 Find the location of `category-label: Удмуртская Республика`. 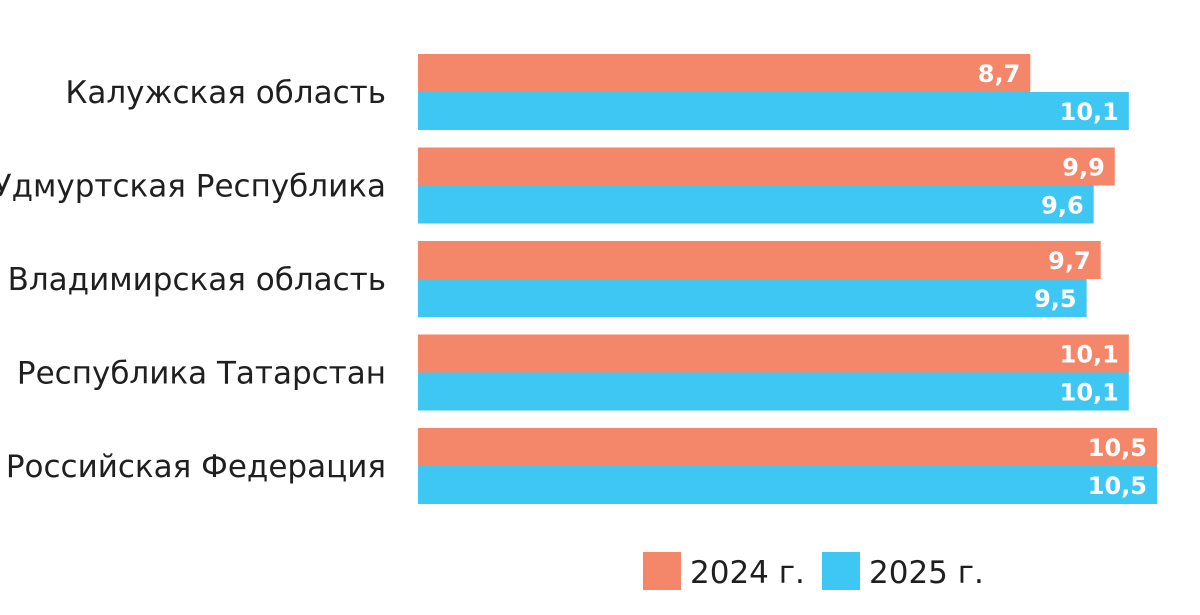

category-label: Удмуртская Республика is located at coordinates (193, 187).